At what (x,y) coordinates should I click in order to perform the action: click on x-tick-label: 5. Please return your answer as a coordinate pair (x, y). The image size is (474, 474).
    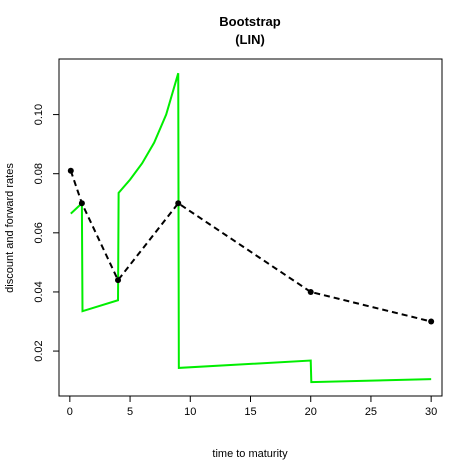
    Looking at the image, I should click on (130, 412).